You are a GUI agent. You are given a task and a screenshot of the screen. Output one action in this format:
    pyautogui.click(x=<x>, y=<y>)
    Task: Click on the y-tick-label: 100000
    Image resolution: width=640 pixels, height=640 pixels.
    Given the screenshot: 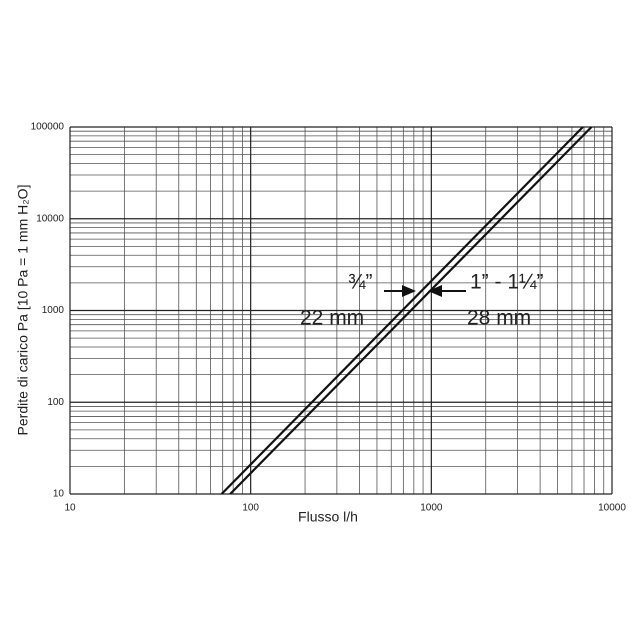 What is the action you would take?
    pyautogui.click(x=48, y=127)
    